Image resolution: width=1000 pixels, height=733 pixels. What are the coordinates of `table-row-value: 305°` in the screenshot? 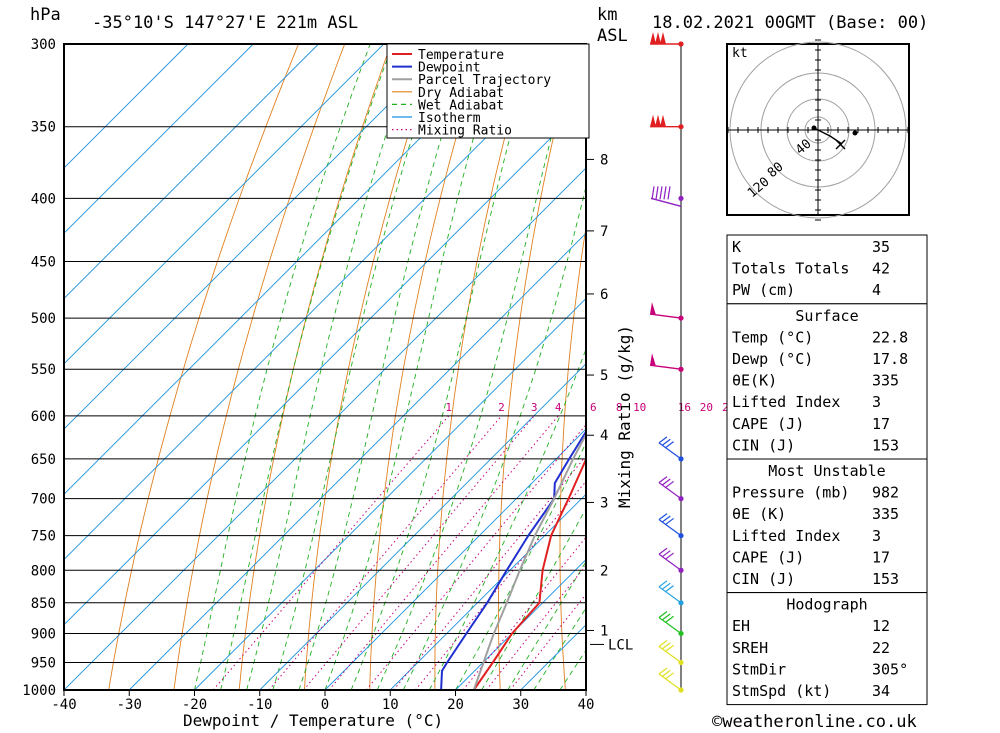 It's located at (890, 669).